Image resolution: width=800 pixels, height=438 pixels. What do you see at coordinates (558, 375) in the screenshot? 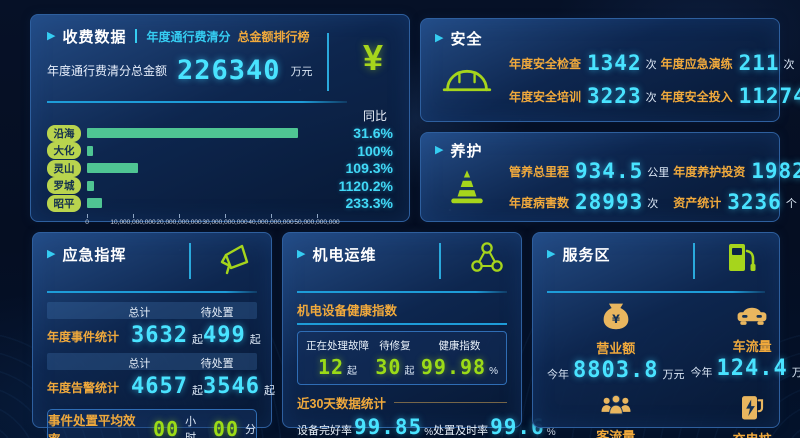
I see `metric-prefix: 今年` at bounding box center [558, 375].